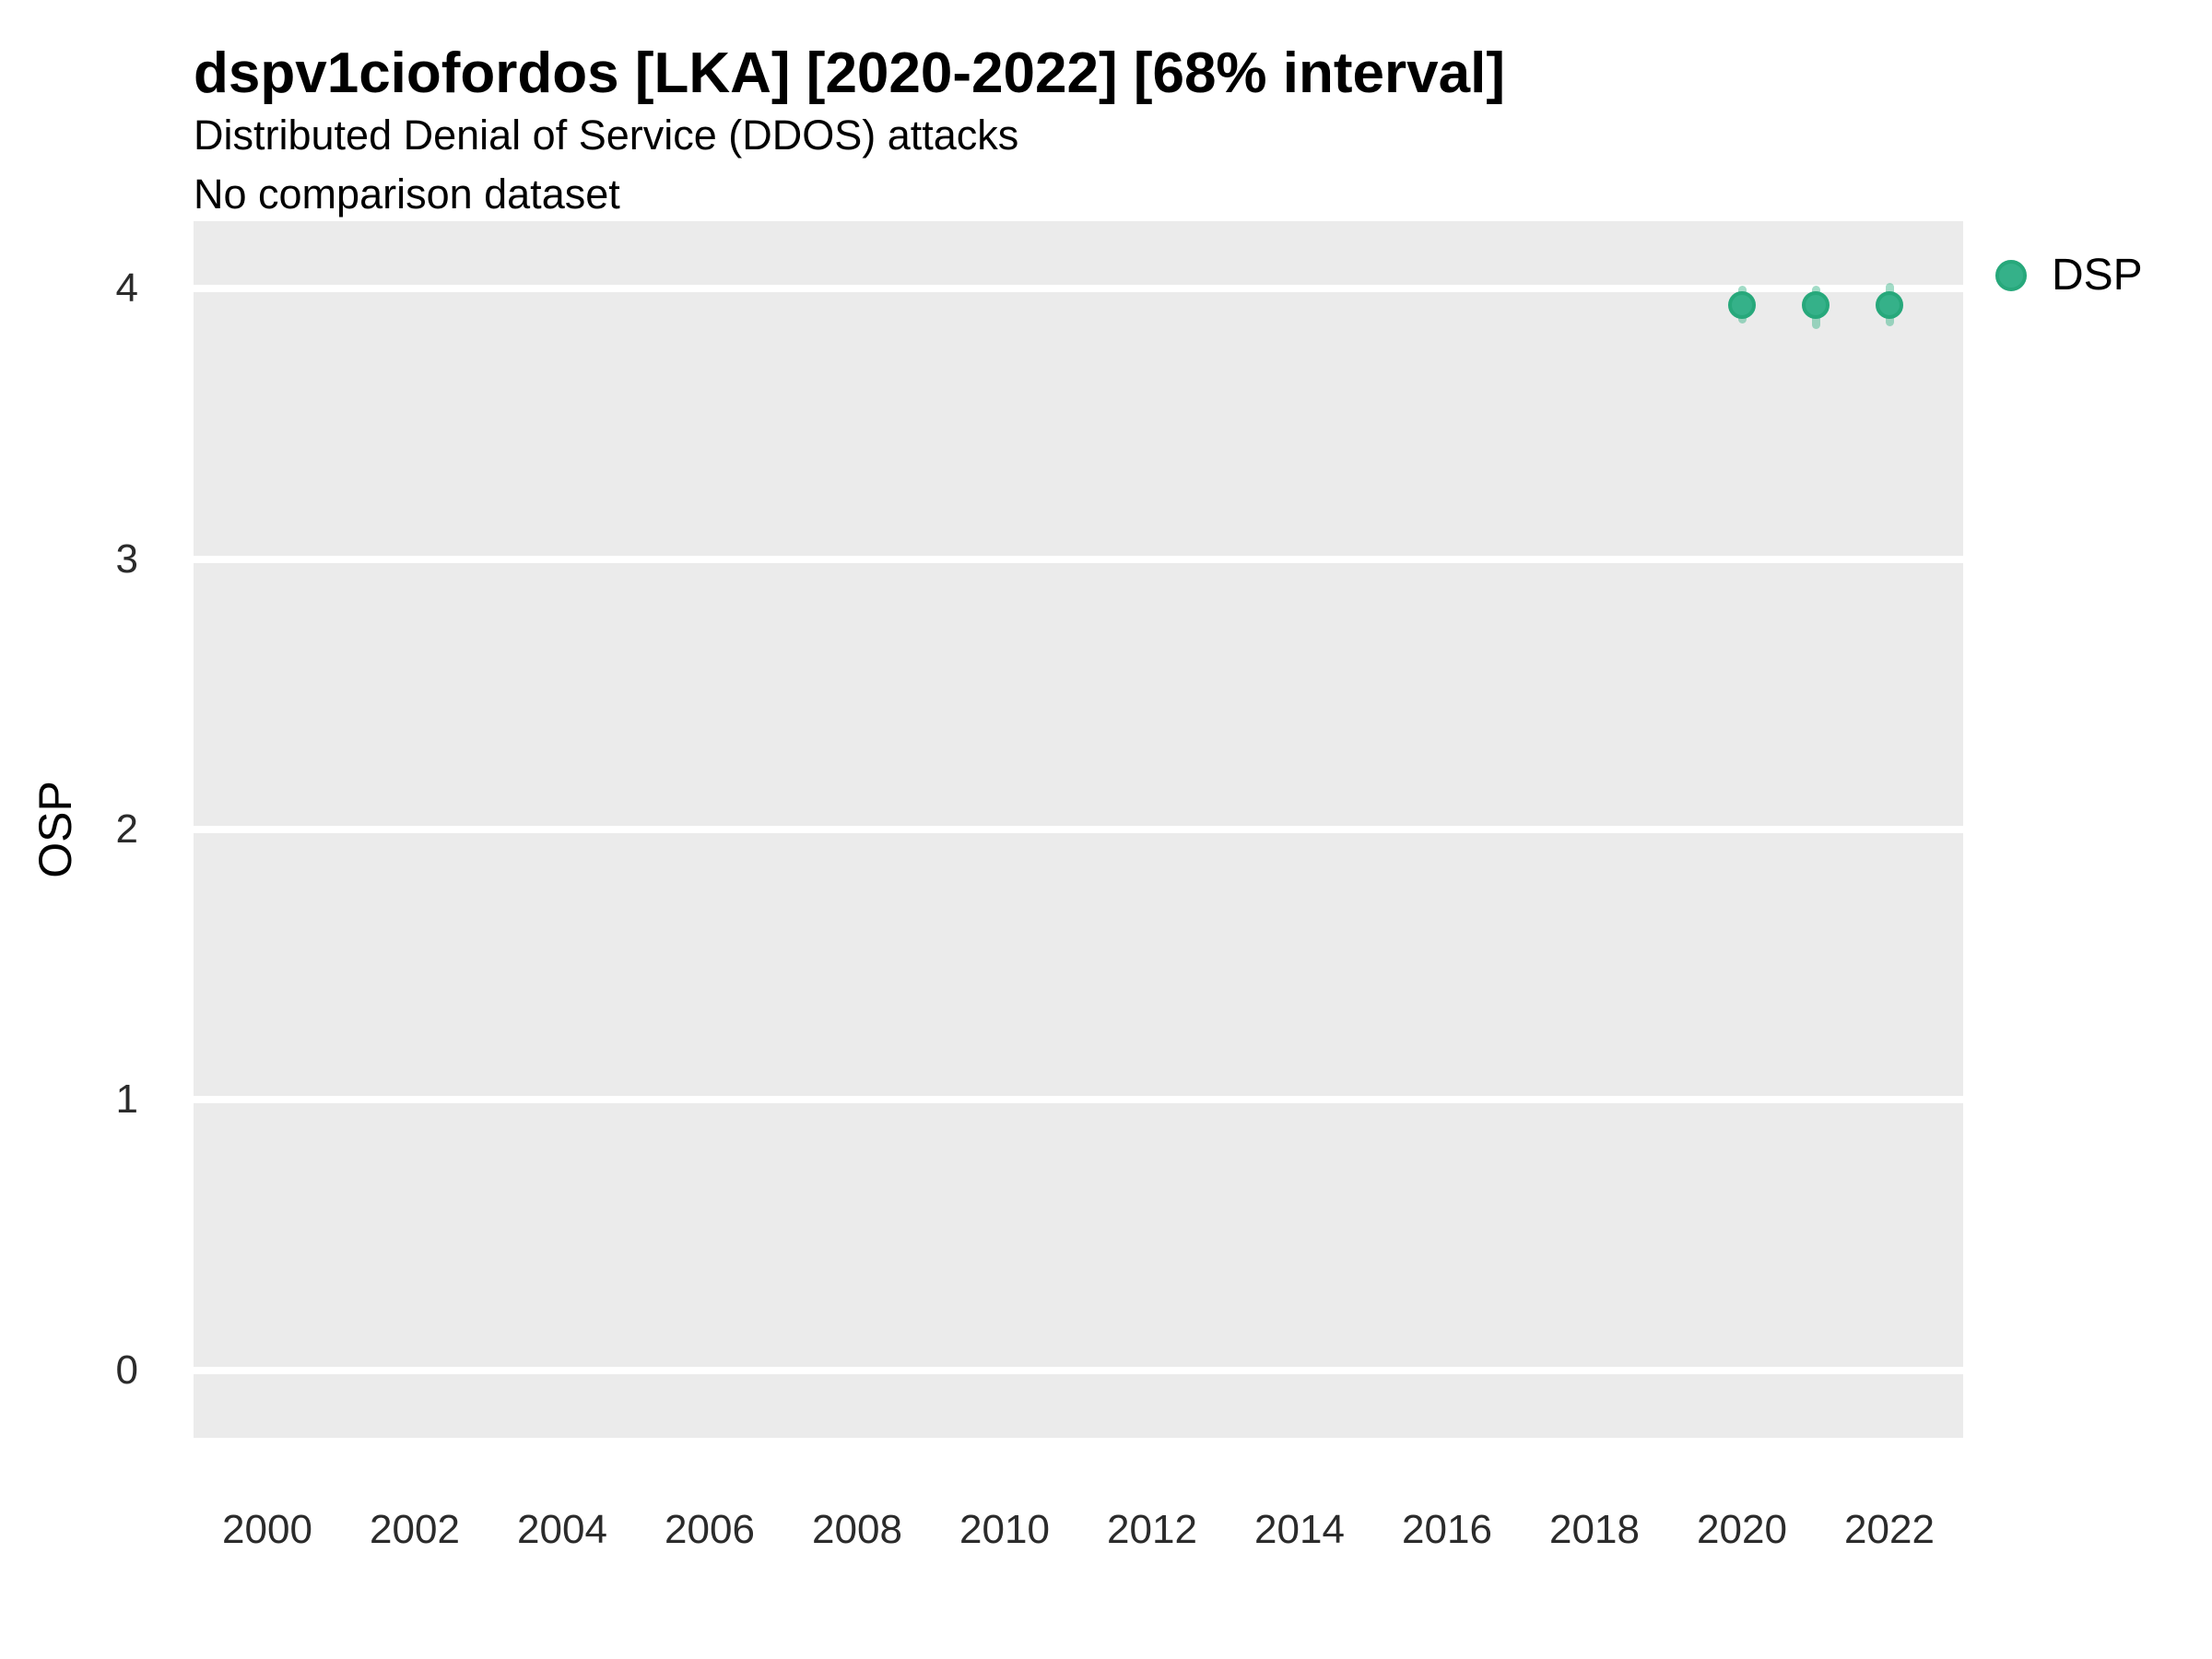 The width and height of the screenshot is (2212, 1659). Describe the element at coordinates (1152, 1529) in the screenshot. I see `x-tick-label: 2012` at that location.